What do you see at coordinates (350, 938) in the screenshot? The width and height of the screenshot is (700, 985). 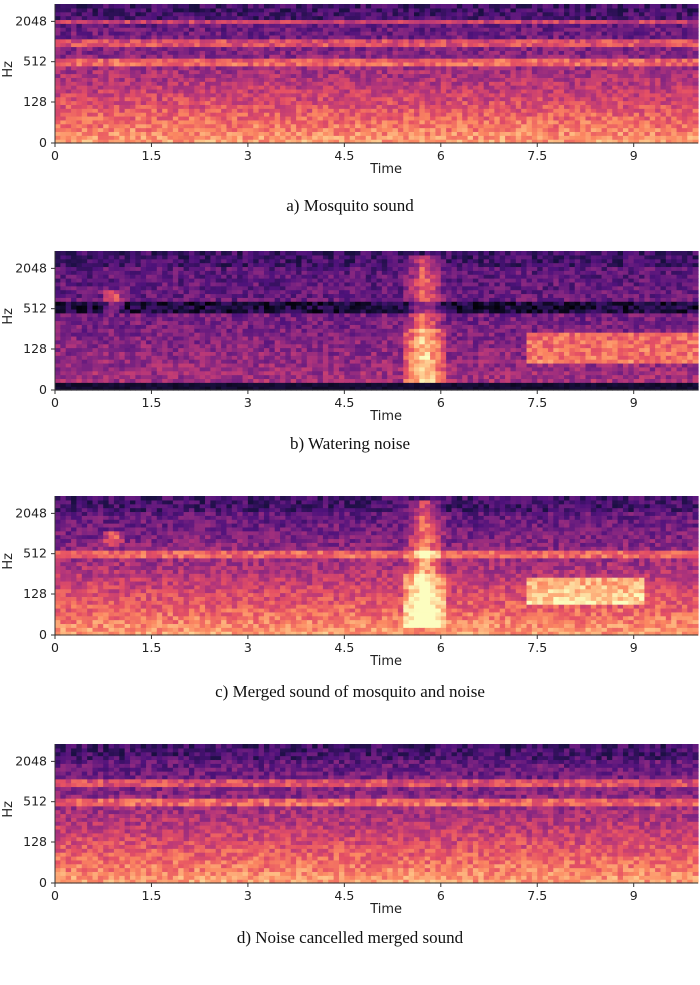 I see `chart-caption: d) Noise cancelled merged sound` at bounding box center [350, 938].